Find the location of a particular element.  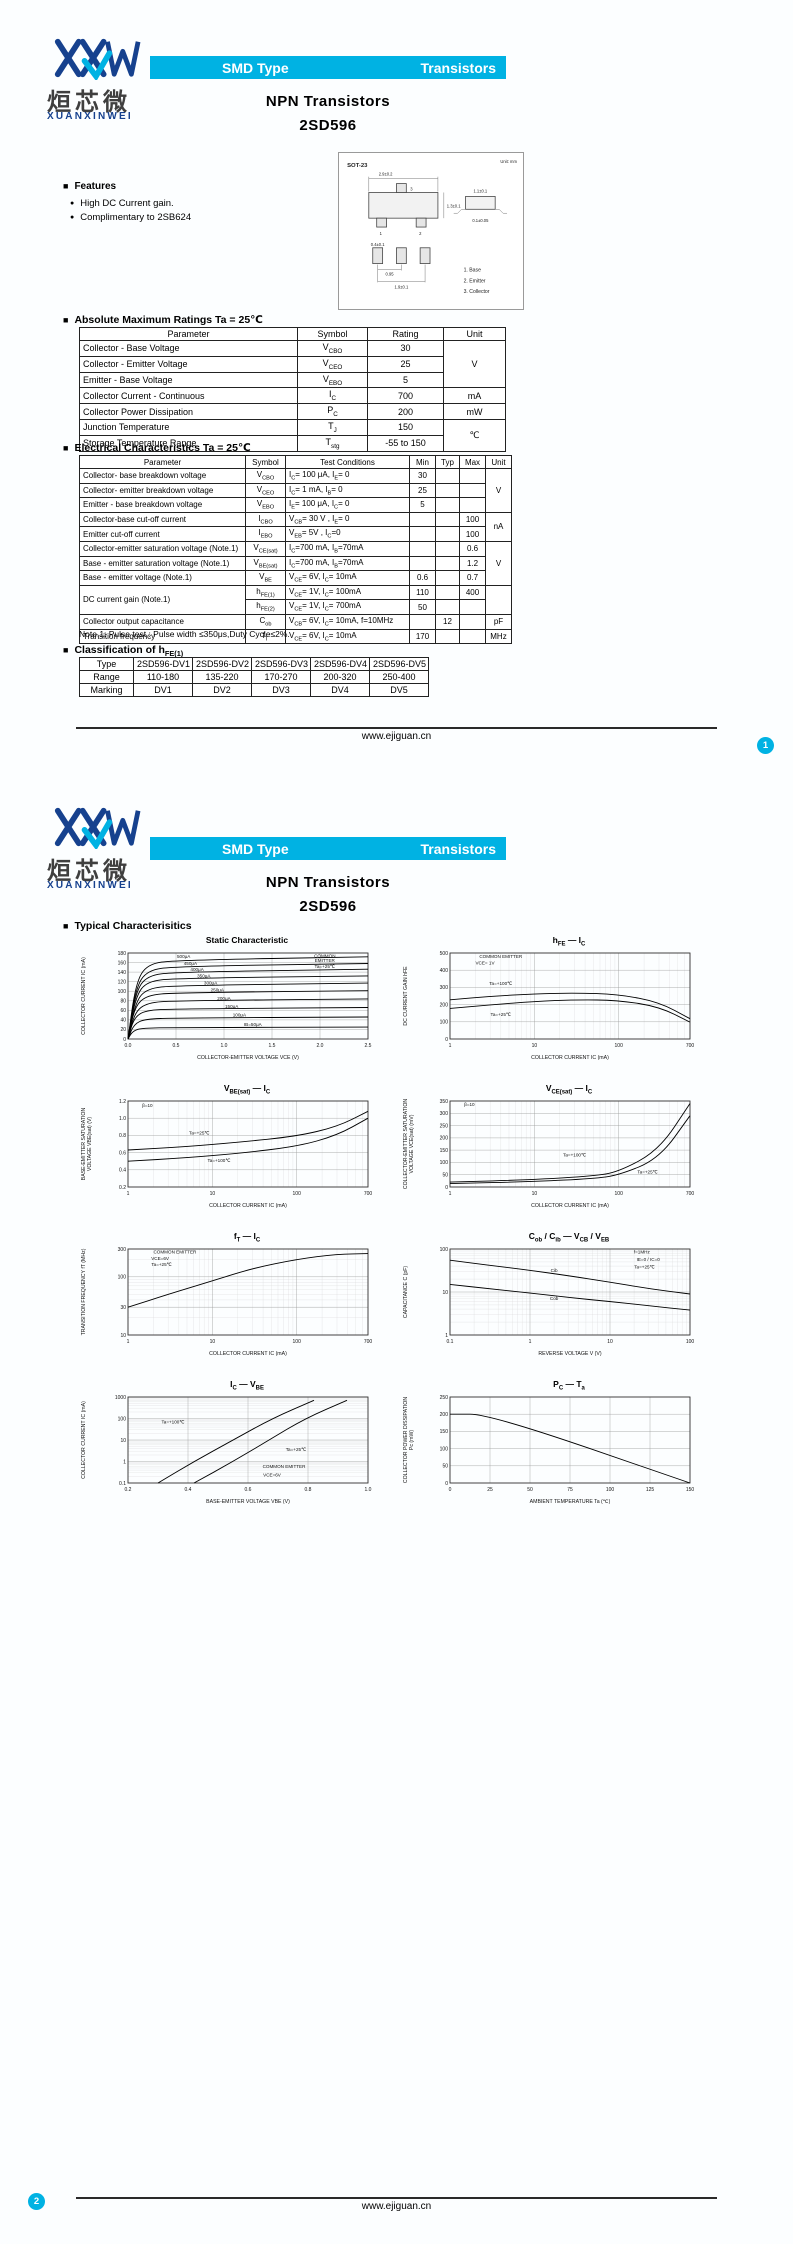

axis-label: CAPACITANCE C (pF) is located at coordinates (406, 1292).